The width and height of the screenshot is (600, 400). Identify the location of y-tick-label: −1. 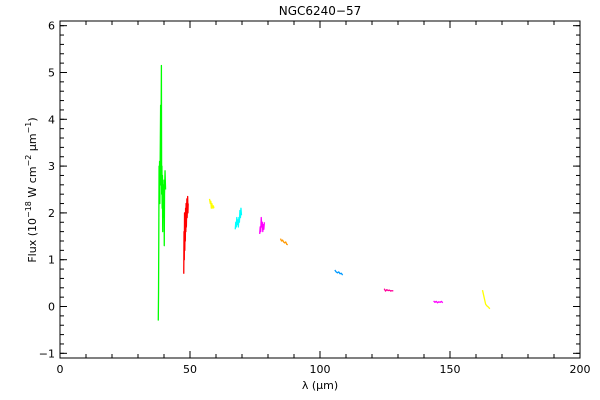
(47, 353).